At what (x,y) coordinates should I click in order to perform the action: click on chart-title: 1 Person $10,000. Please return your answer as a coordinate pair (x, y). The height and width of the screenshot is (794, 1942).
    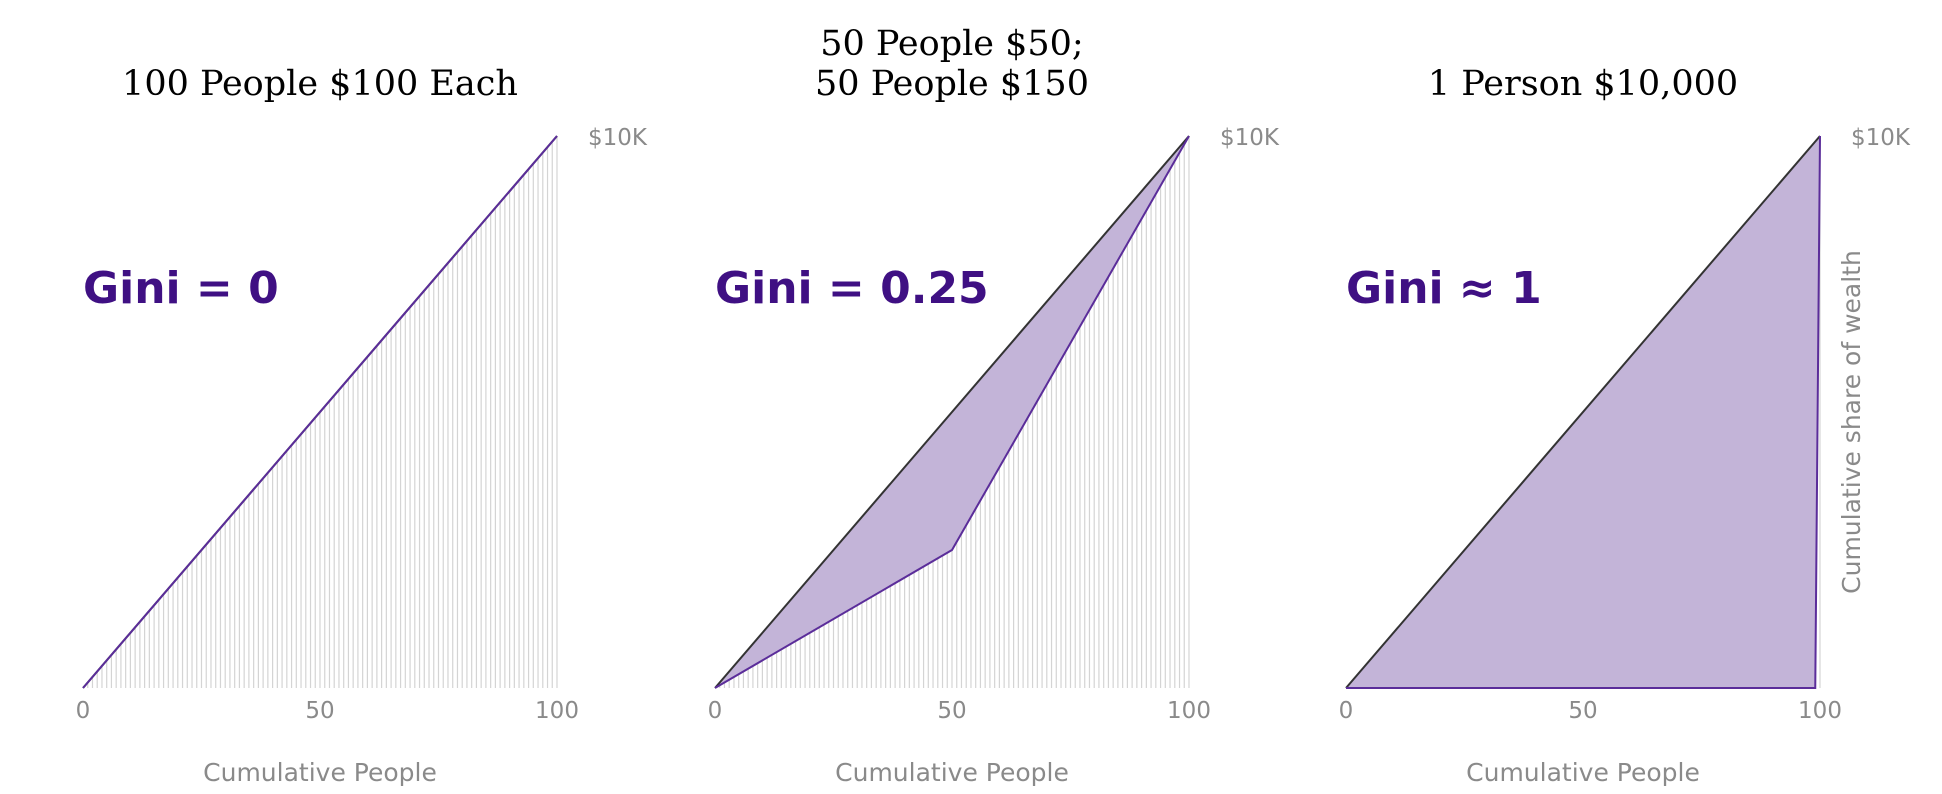
    Looking at the image, I should click on (1583, 84).